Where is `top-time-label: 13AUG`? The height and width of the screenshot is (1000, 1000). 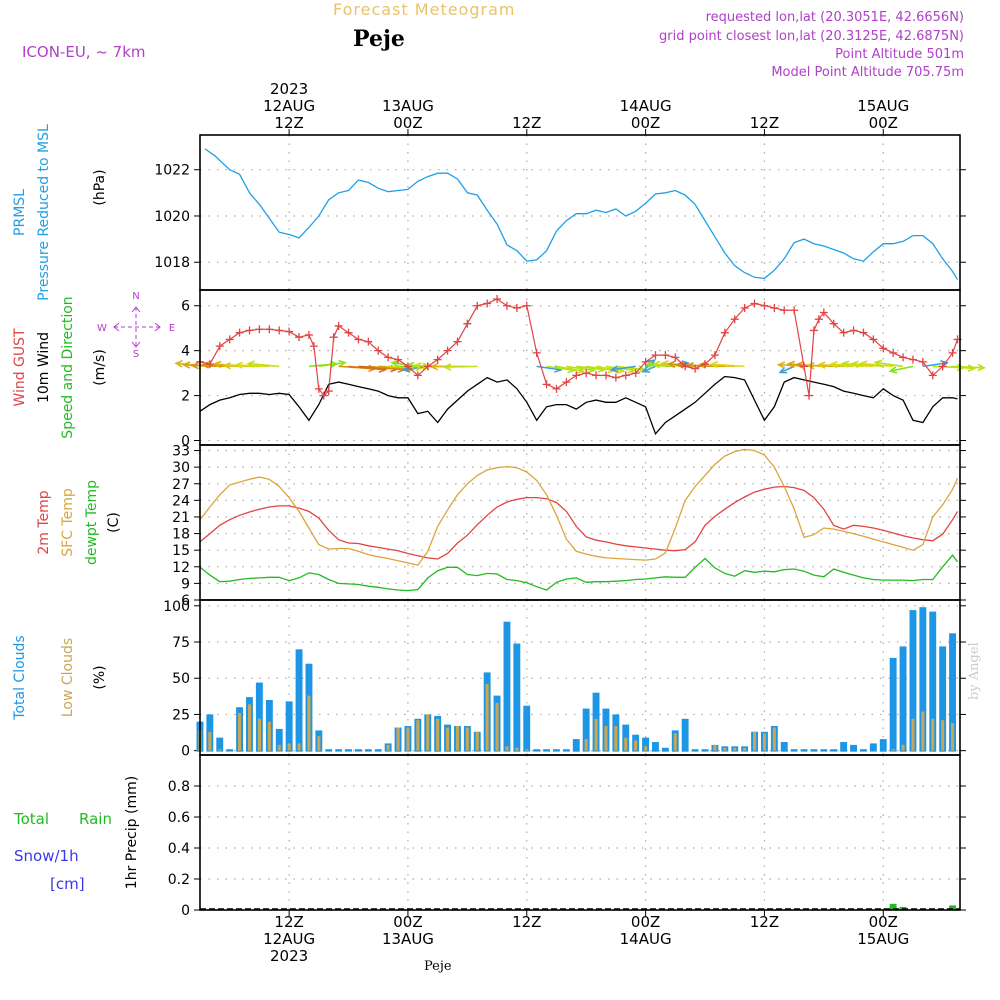
top-time-label: 13AUG is located at coordinates (408, 106).